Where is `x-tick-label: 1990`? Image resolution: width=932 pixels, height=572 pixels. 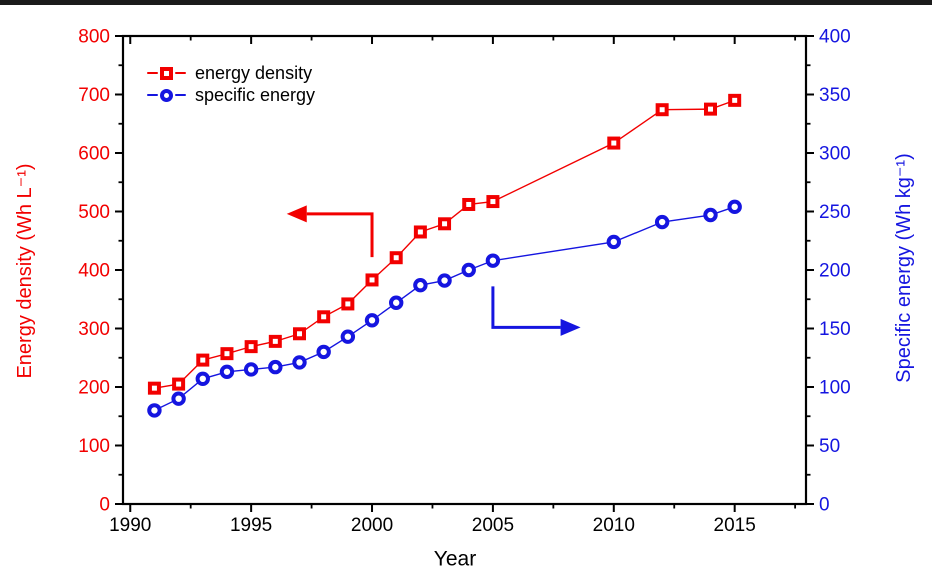 x-tick-label: 1990 is located at coordinates (130, 525).